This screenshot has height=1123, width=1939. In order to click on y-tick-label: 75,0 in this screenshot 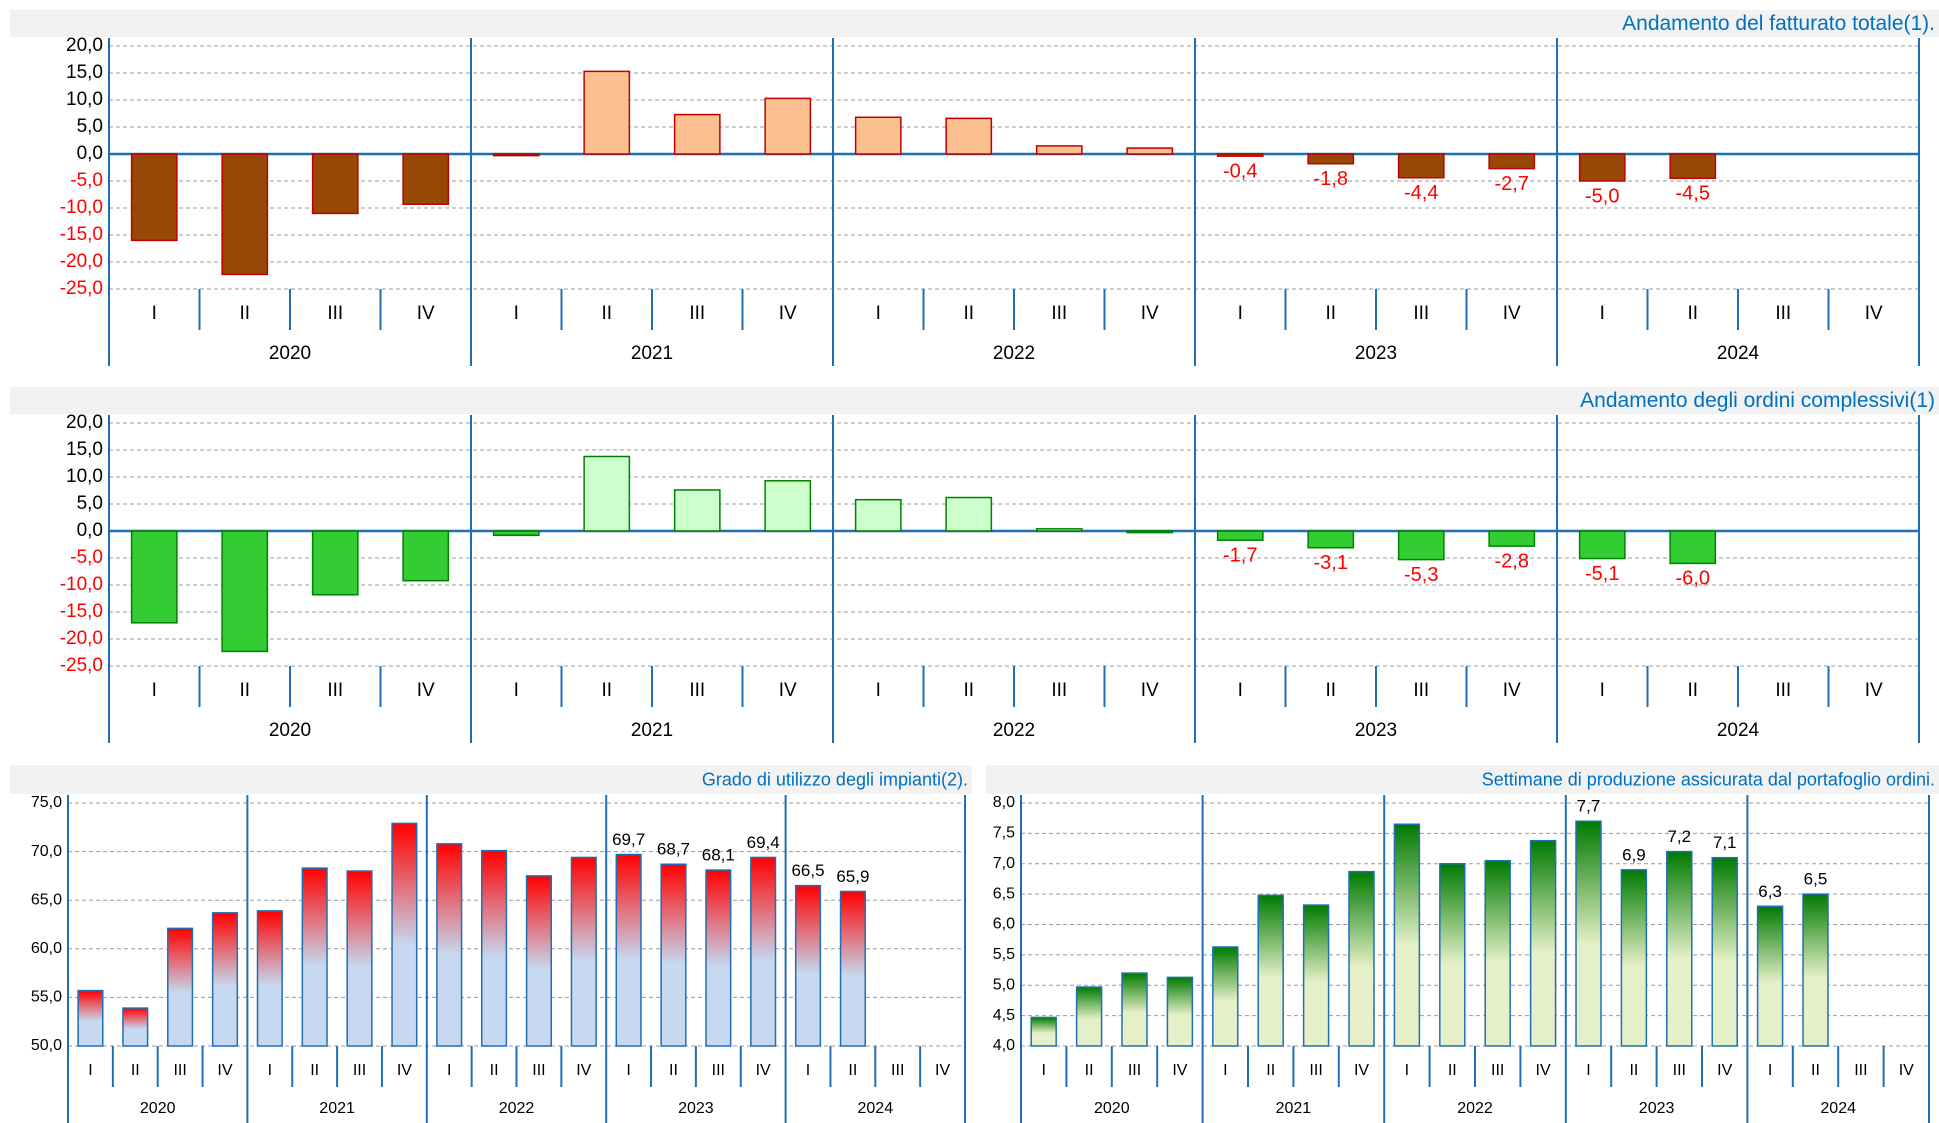, I will do `click(46, 802)`.